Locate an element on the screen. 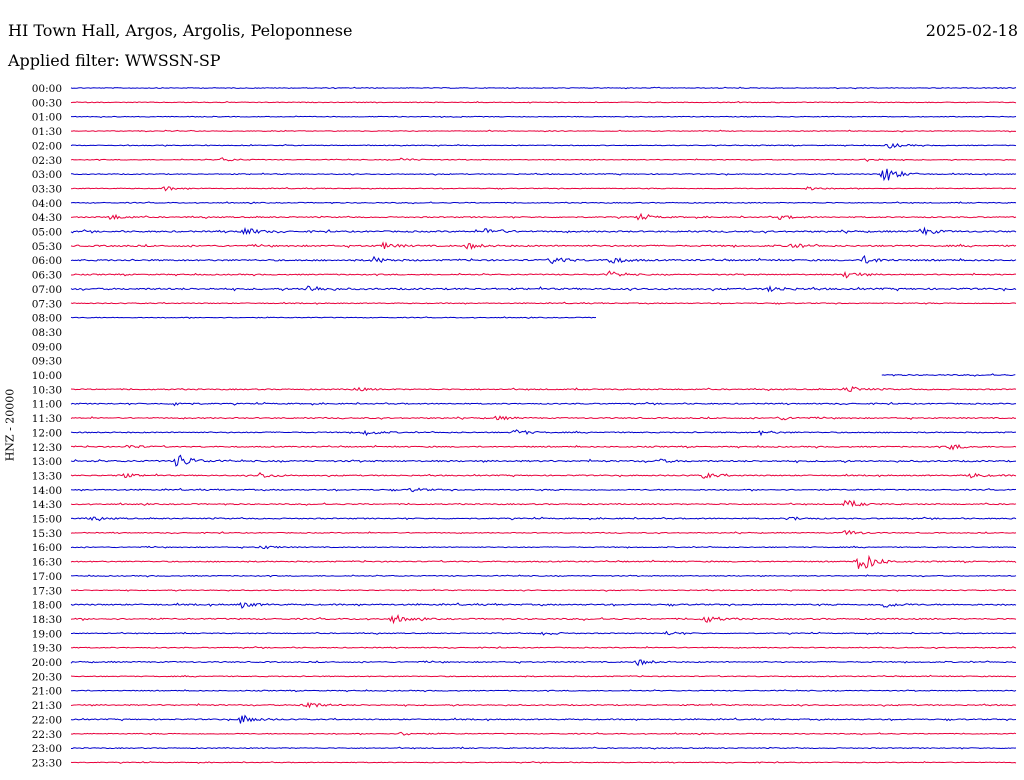  row-label: 00:00 is located at coordinates (47, 89).